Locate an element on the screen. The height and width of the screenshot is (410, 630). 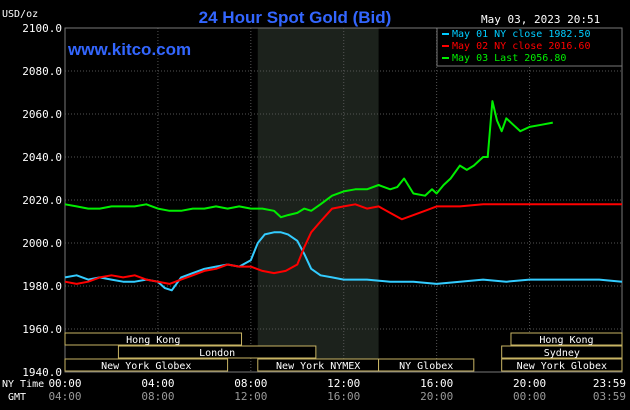
session-label: NY Globex is located at coordinates (426, 366).